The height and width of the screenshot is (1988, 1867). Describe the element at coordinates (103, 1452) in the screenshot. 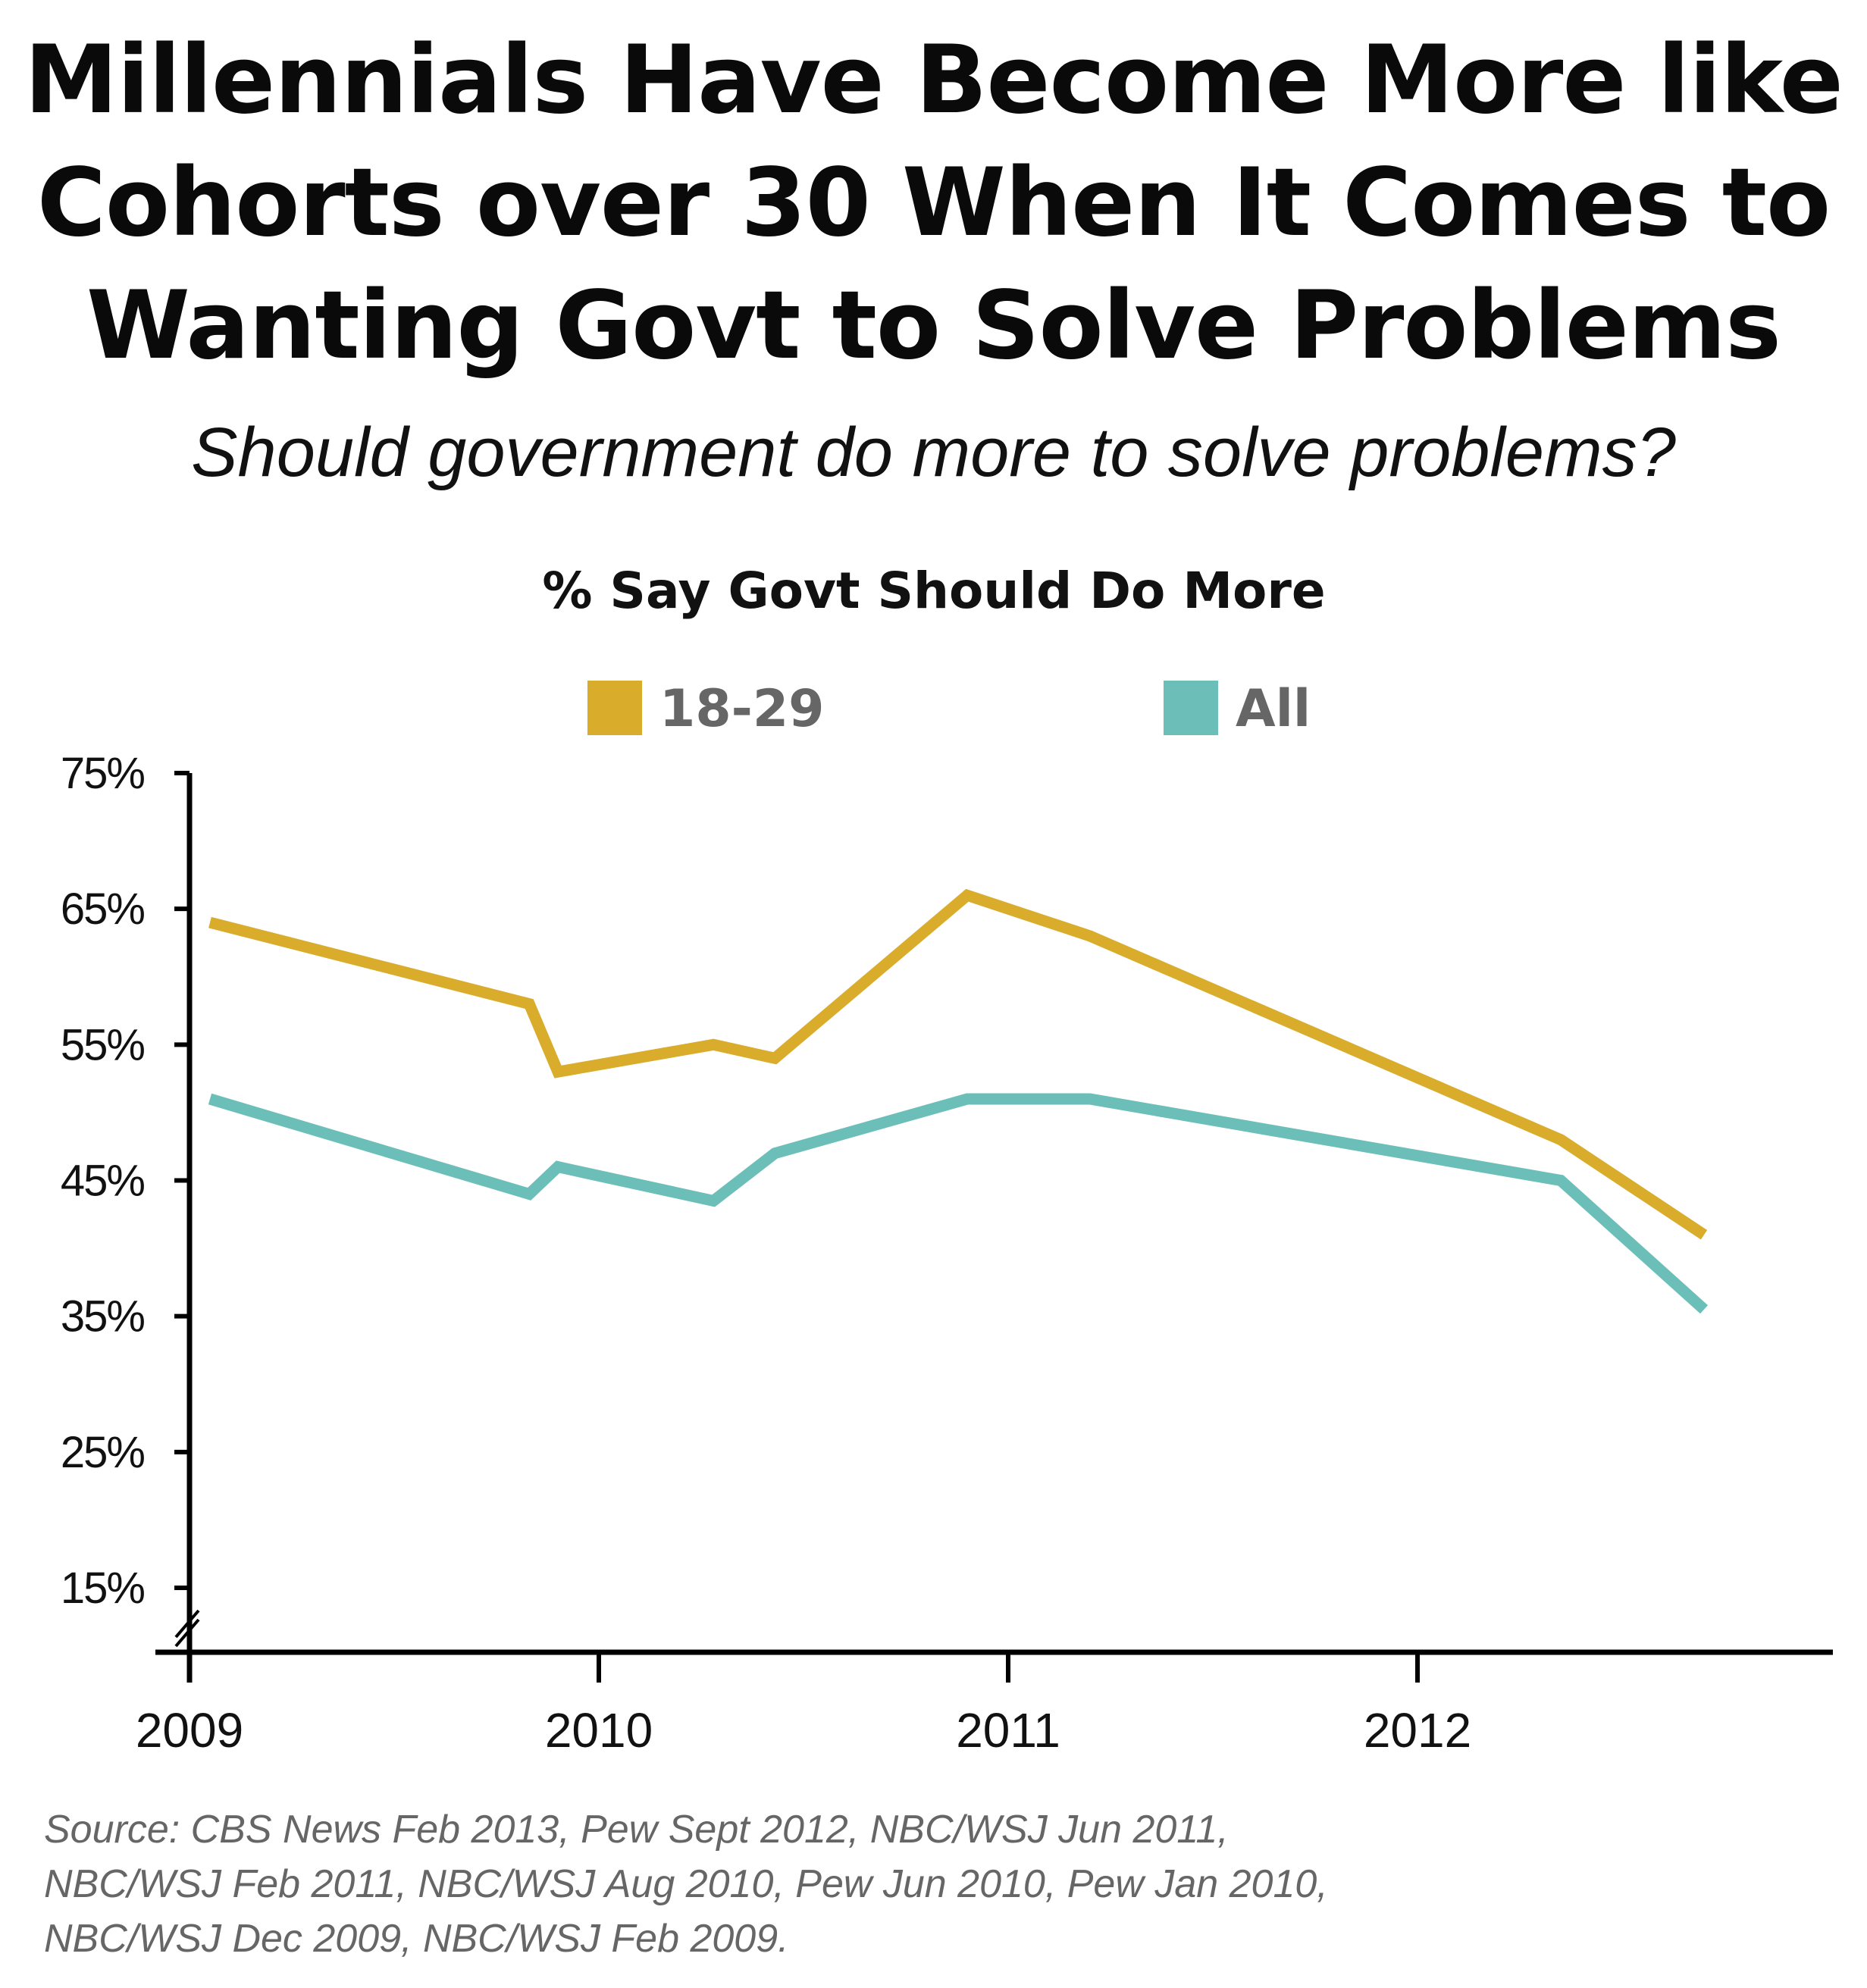

I see `y-tick-label-1: 25%` at that location.